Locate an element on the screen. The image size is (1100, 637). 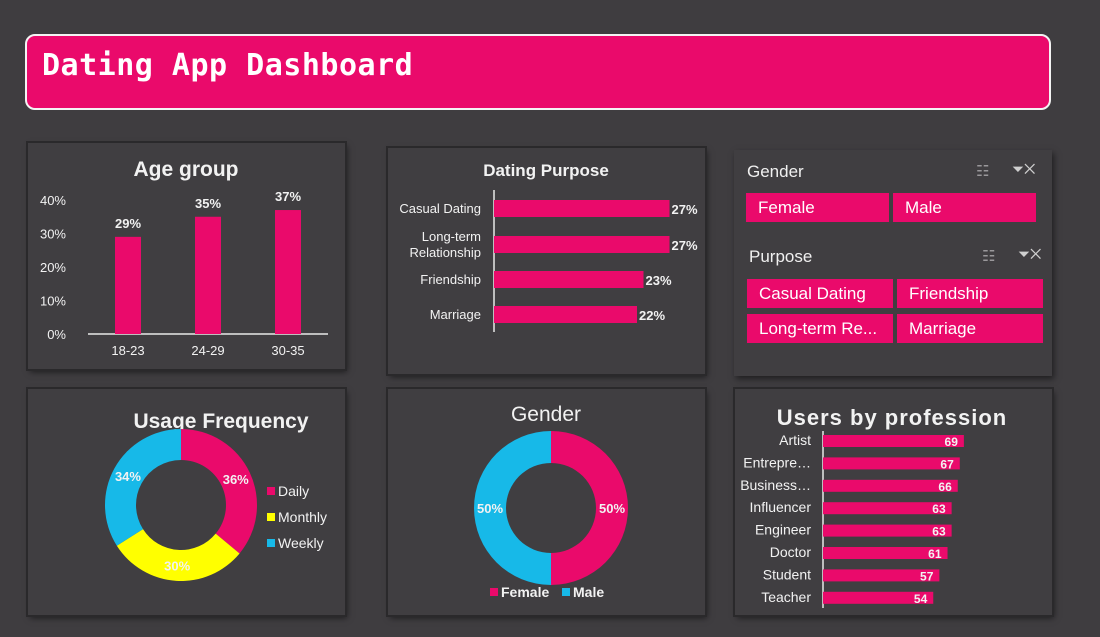
purpose-category-label: Relationship is located at coordinates (445, 252).